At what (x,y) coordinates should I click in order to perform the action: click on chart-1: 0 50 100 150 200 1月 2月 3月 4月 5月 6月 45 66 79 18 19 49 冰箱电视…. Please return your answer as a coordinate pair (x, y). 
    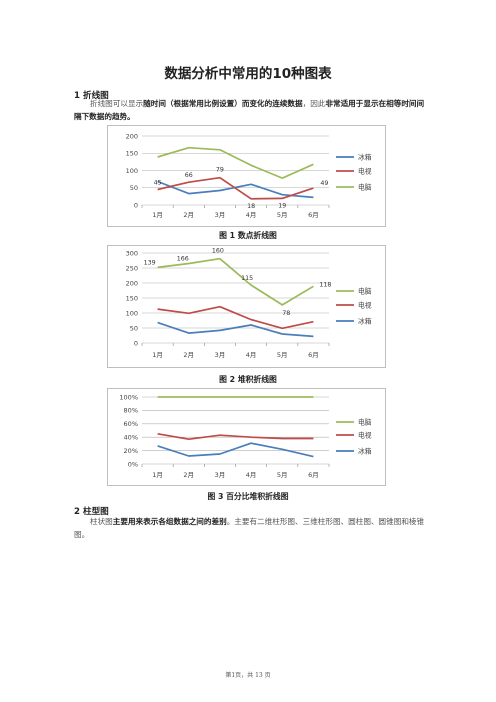
    Looking at the image, I should click on (246, 176).